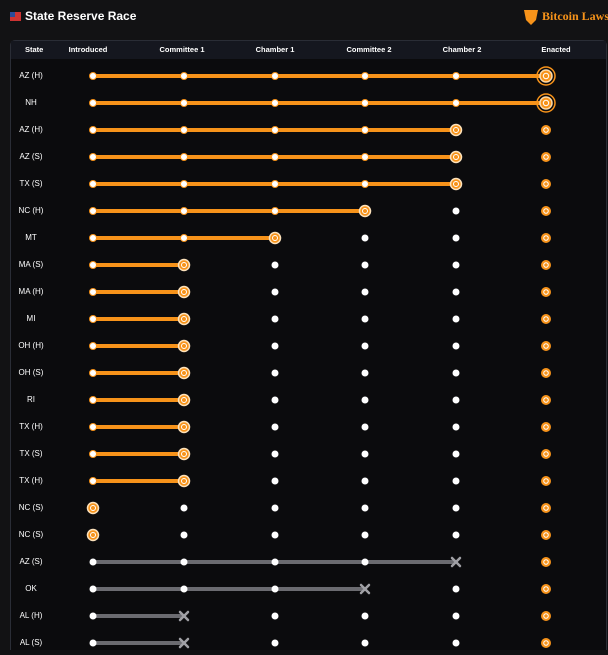  I want to click on page-title: State Reserve Race, so click(81, 16).